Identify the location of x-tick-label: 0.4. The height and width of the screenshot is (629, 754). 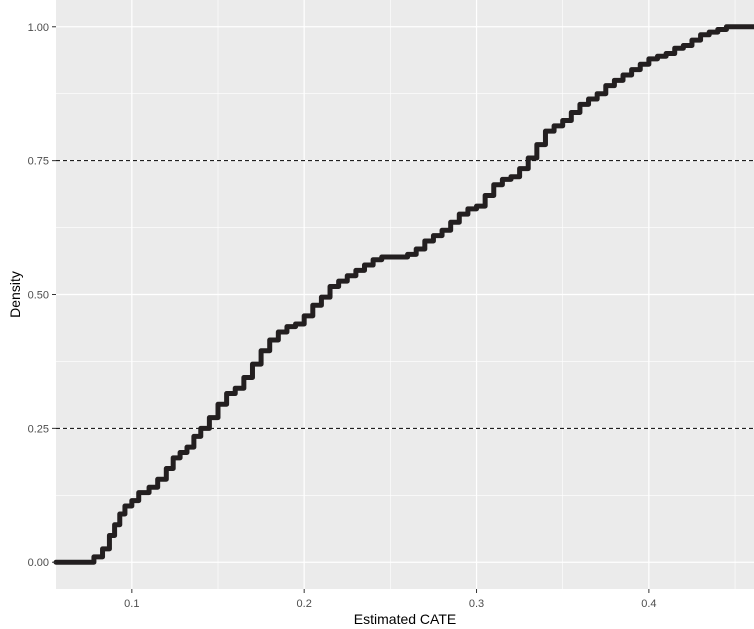
(648, 604).